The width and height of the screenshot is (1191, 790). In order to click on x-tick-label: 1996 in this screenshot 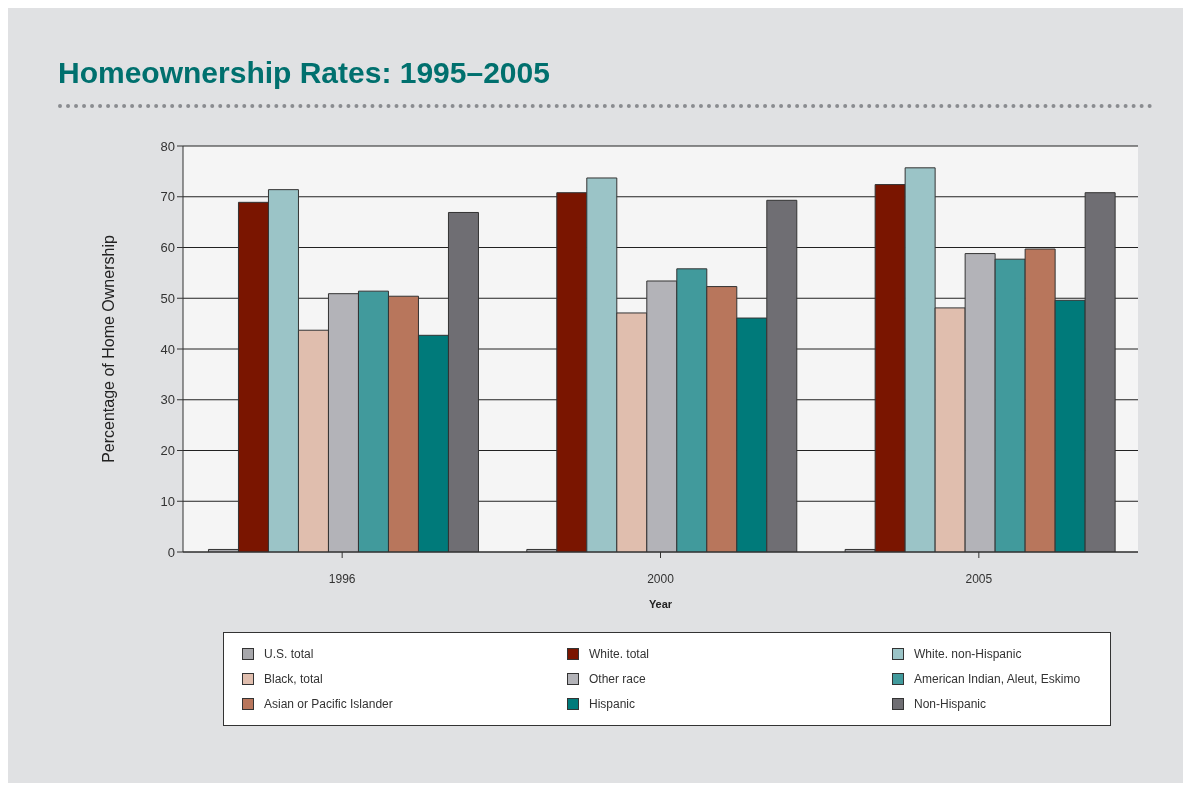, I will do `click(342, 578)`.